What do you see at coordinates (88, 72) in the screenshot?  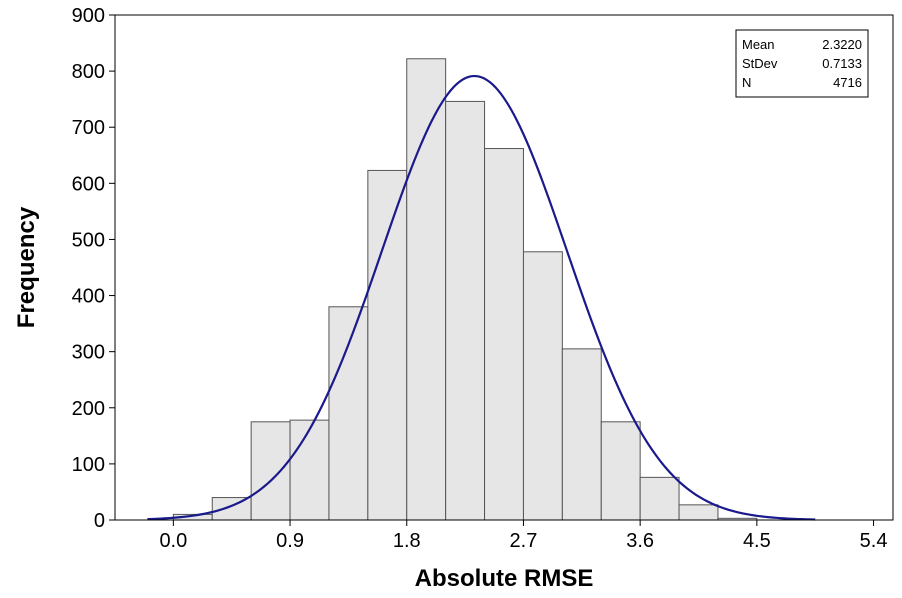 I see `y-tick-label: 800` at bounding box center [88, 72].